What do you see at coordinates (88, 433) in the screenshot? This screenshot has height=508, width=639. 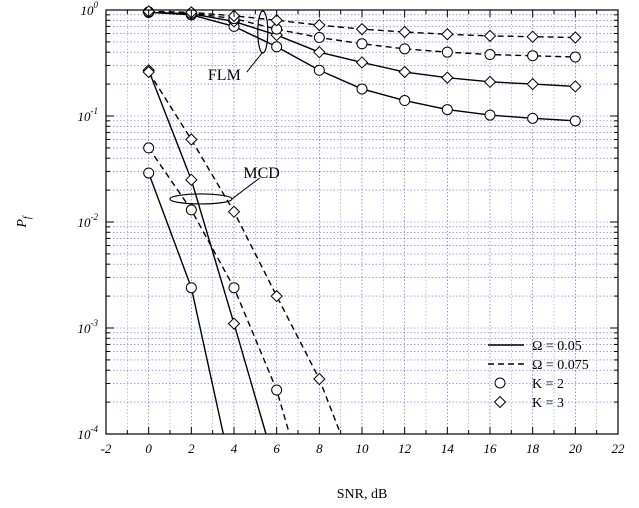 I see `y-tick-label: 10⁻⁴` at bounding box center [88, 433].